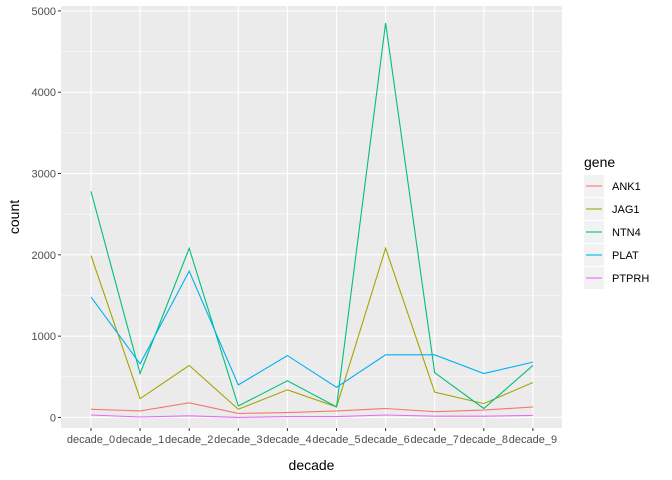 The height and width of the screenshot is (480, 672). I want to click on y-tick-label: 4000, so click(44, 93).